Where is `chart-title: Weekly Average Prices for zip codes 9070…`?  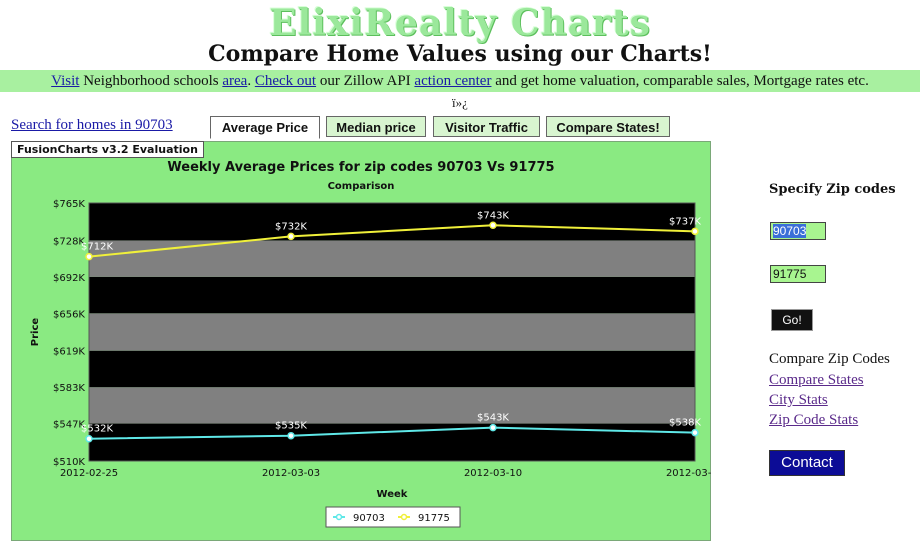 chart-title: Weekly Average Prices for zip codes 9070… is located at coordinates (360, 167).